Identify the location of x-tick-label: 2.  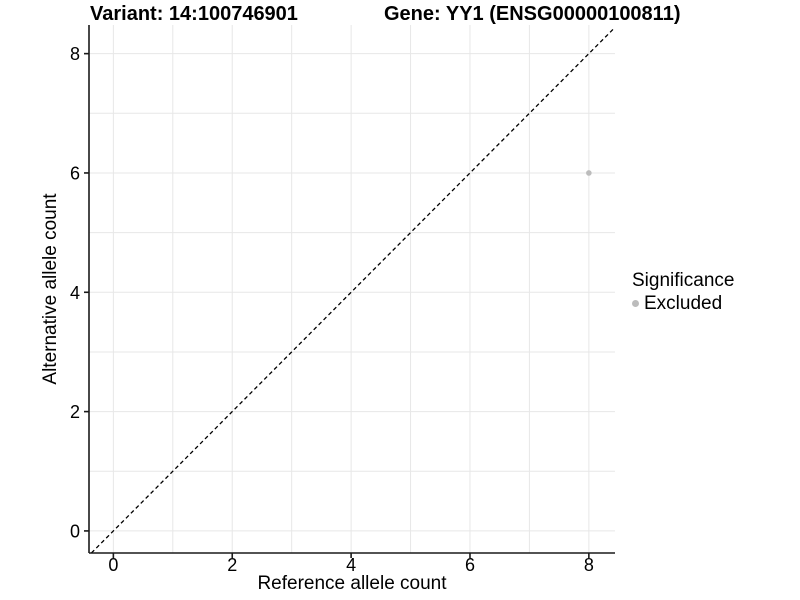
(232, 565).